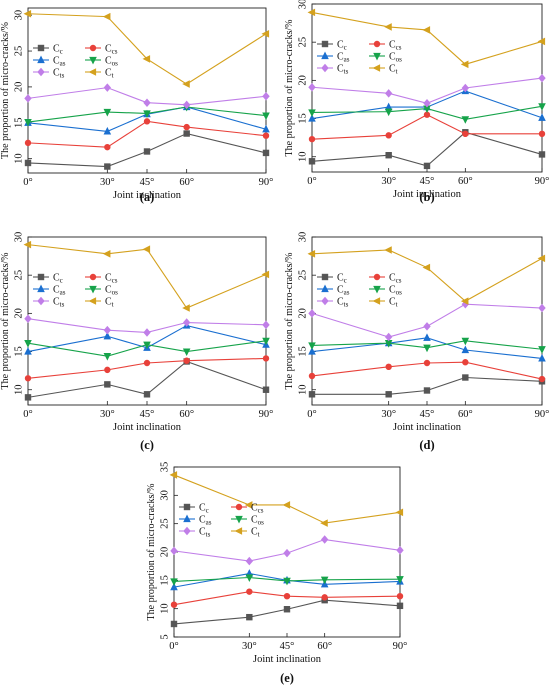 This screenshot has height=690, width=550. I want to click on panel-label: (d), so click(426, 445).